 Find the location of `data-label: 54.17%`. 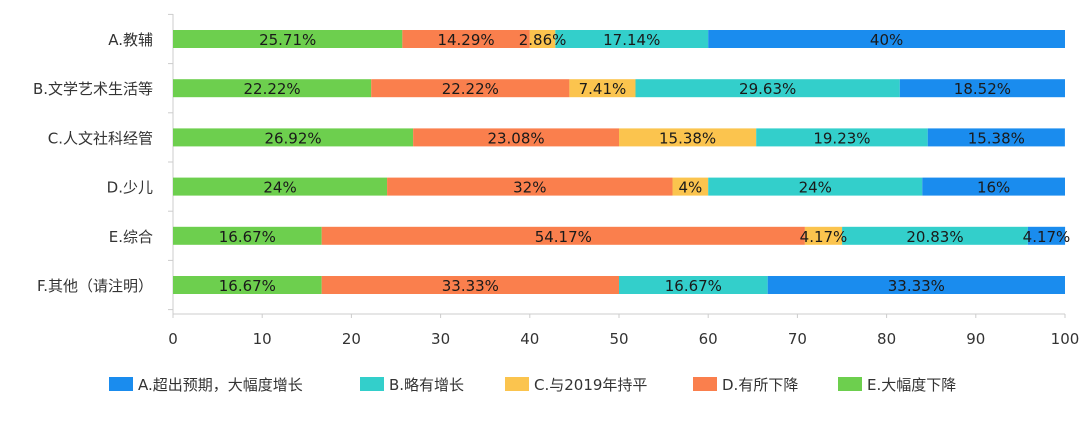

data-label: 54.17% is located at coordinates (563, 237).